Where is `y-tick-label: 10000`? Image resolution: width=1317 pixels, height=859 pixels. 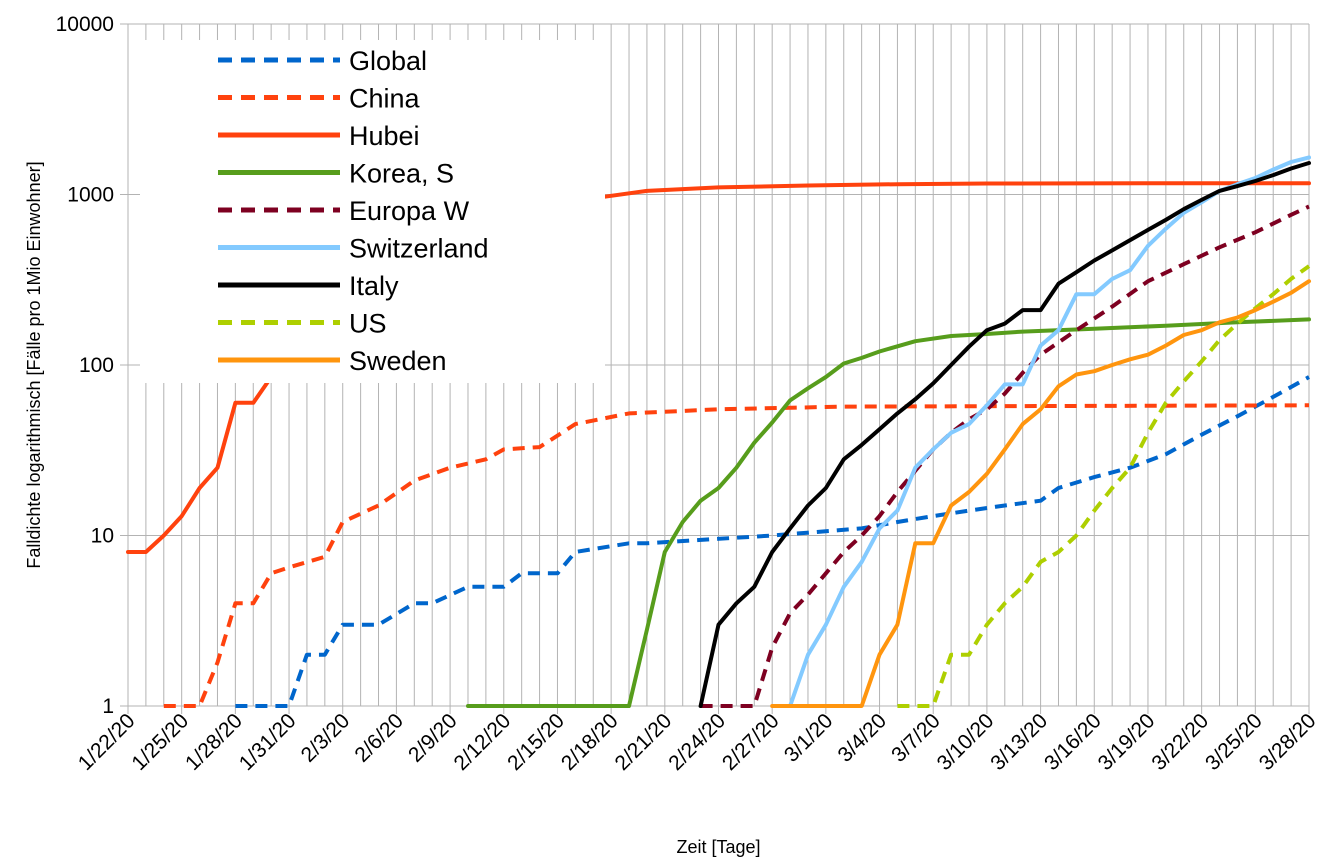
y-tick-label: 10000 is located at coordinates (85, 24).